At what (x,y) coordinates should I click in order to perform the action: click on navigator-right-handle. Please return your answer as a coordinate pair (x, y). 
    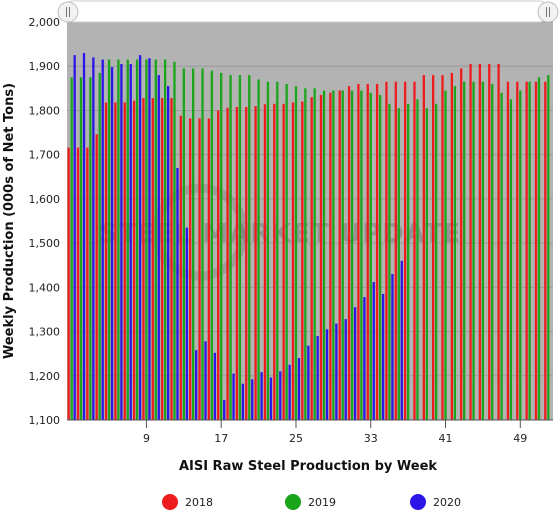
    Looking at the image, I should click on (548, 12).